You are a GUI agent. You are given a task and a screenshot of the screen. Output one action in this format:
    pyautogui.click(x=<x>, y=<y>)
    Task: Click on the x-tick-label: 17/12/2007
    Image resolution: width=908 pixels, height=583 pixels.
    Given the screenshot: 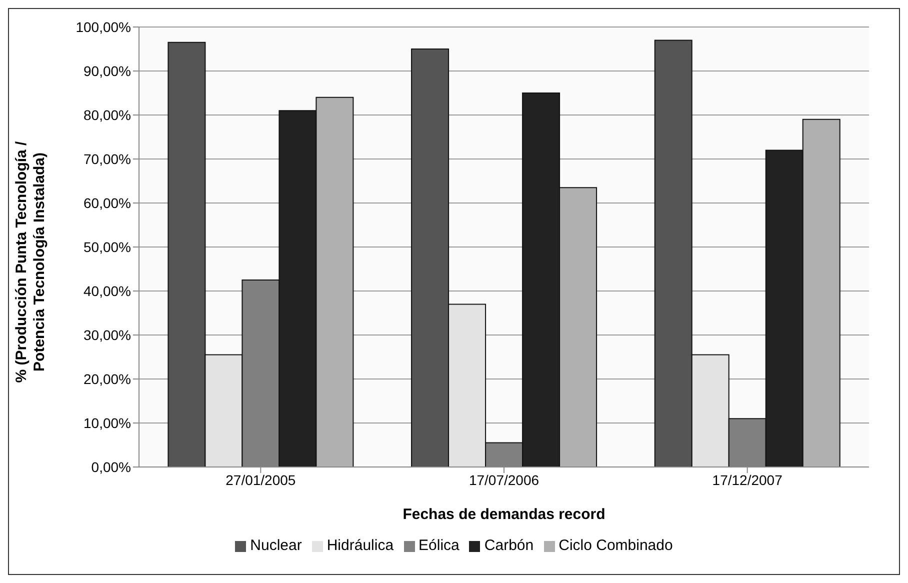 What is the action you would take?
    pyautogui.click(x=747, y=480)
    